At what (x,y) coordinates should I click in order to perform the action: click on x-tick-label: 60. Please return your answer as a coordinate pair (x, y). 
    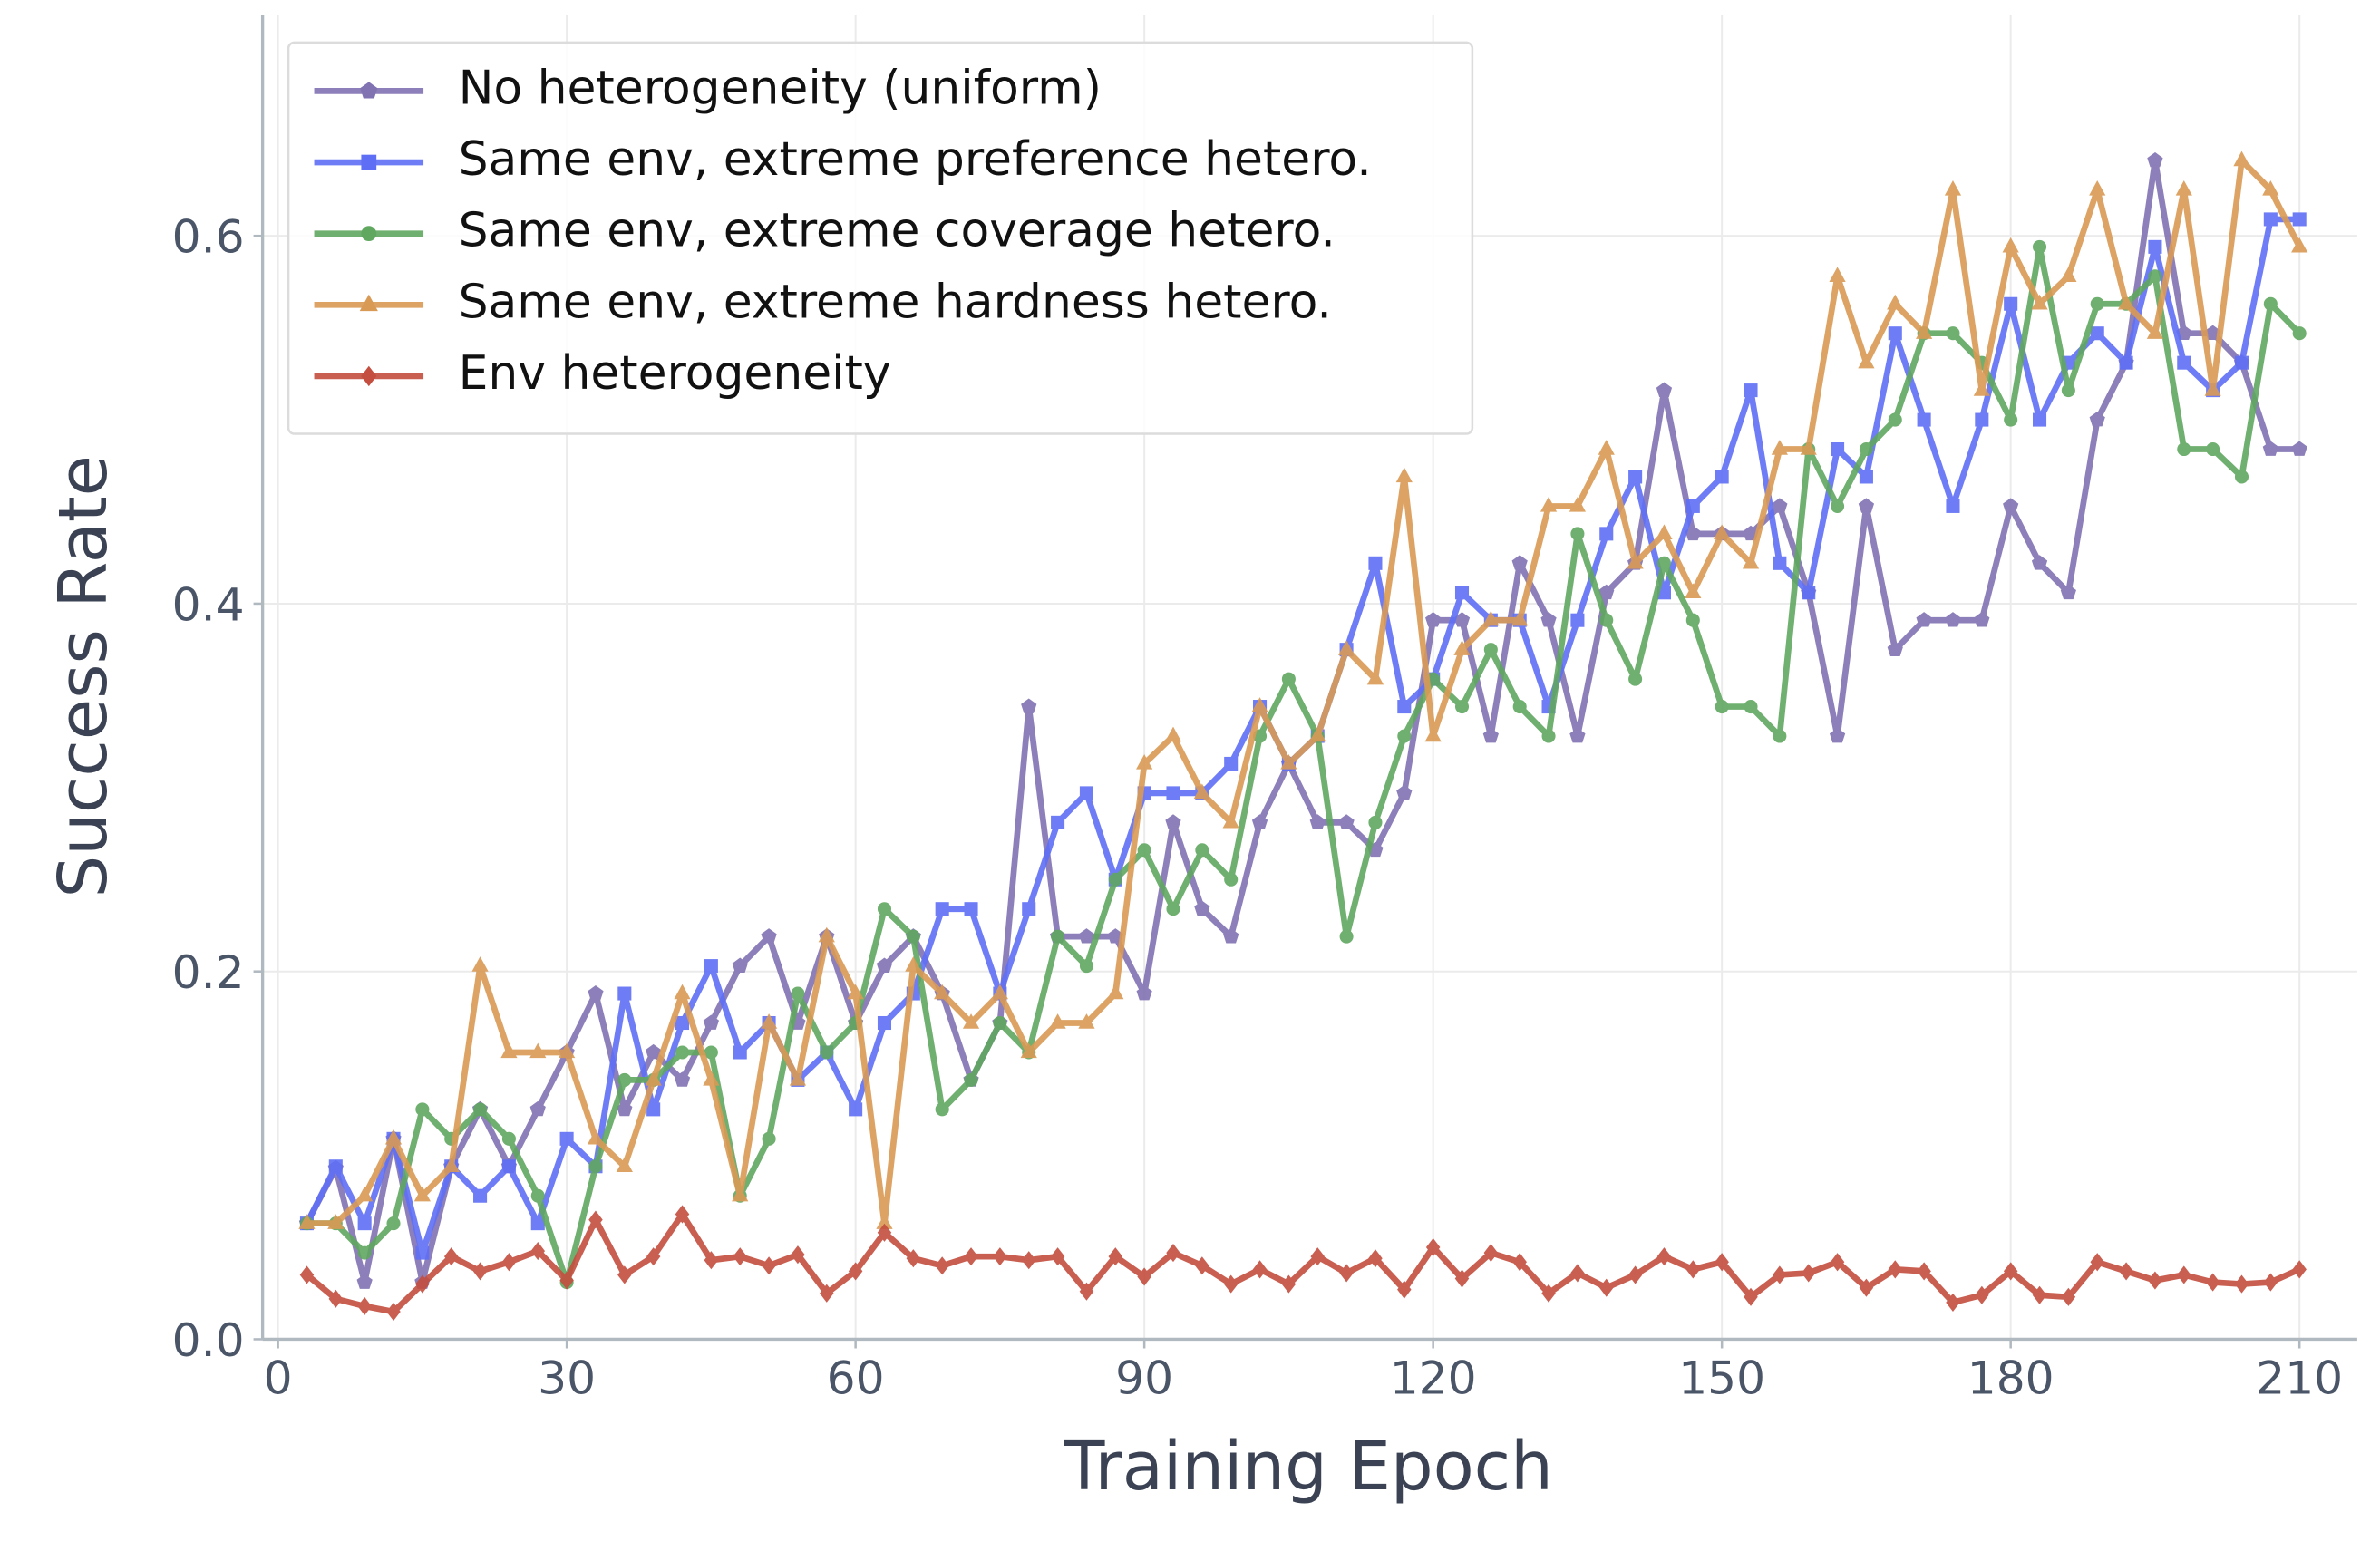
    Looking at the image, I should click on (856, 1378).